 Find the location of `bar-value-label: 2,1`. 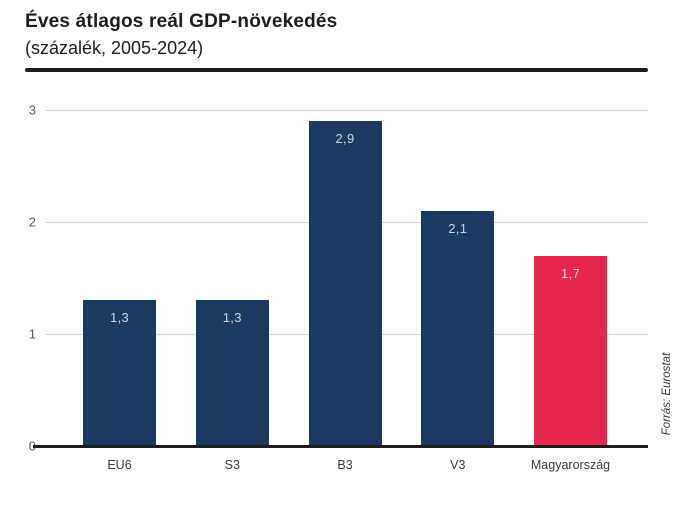

bar-value-label: 2,1 is located at coordinates (458, 228).